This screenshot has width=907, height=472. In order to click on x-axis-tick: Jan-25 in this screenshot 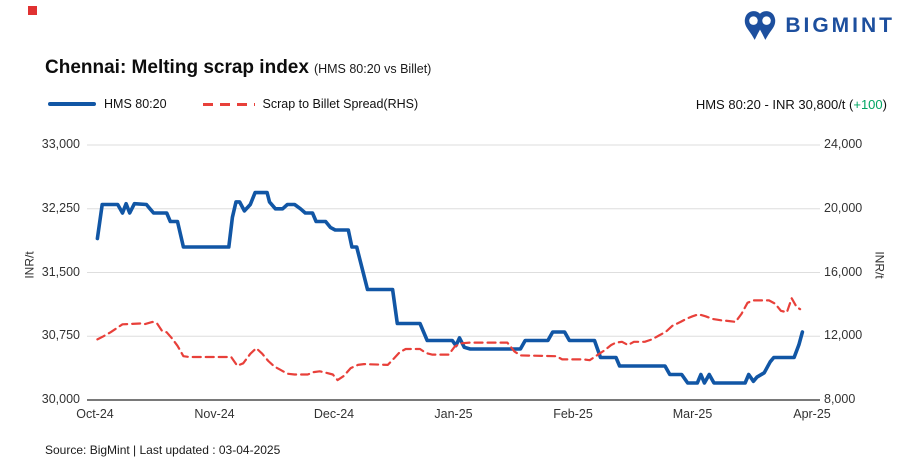, I will do `click(453, 414)`.